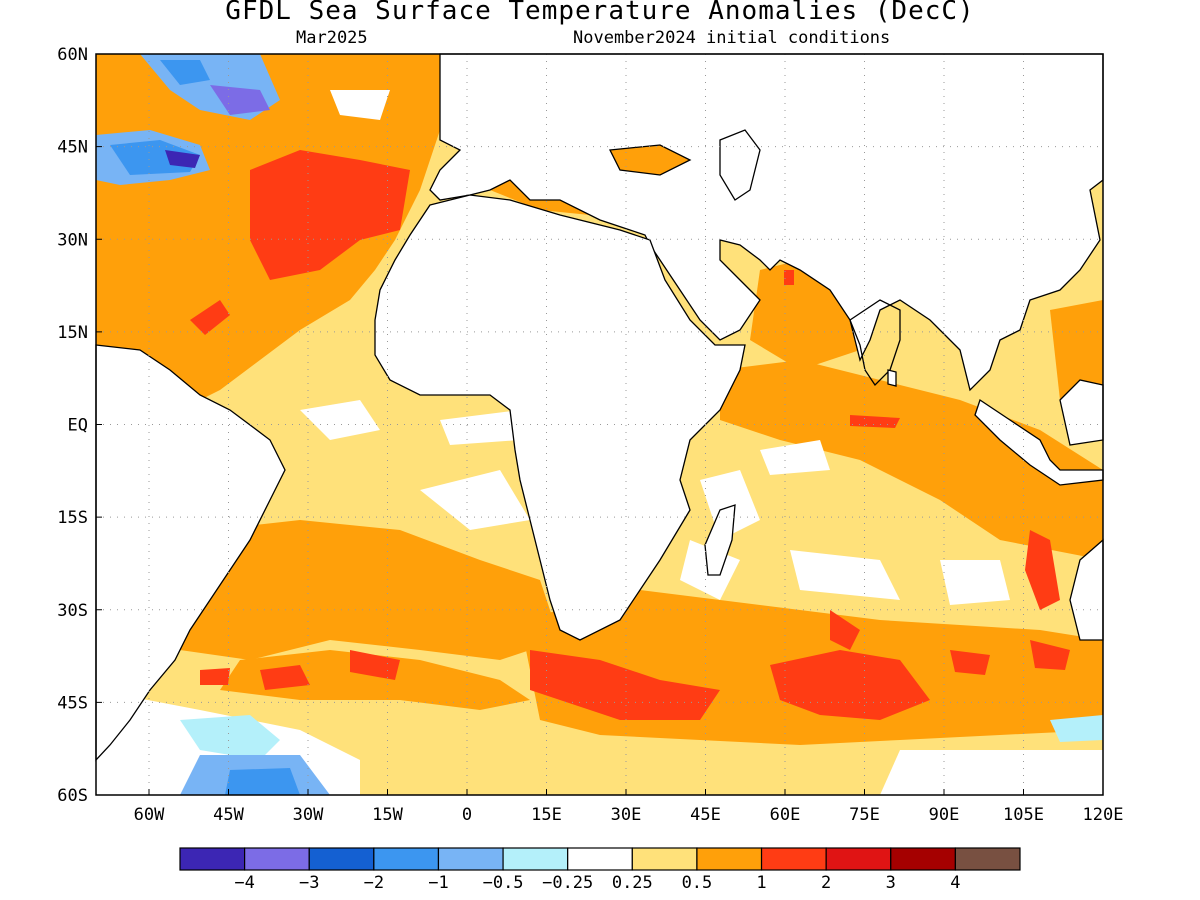 The image size is (1200, 900). I want to click on colorbar-label: −4, so click(244, 883).